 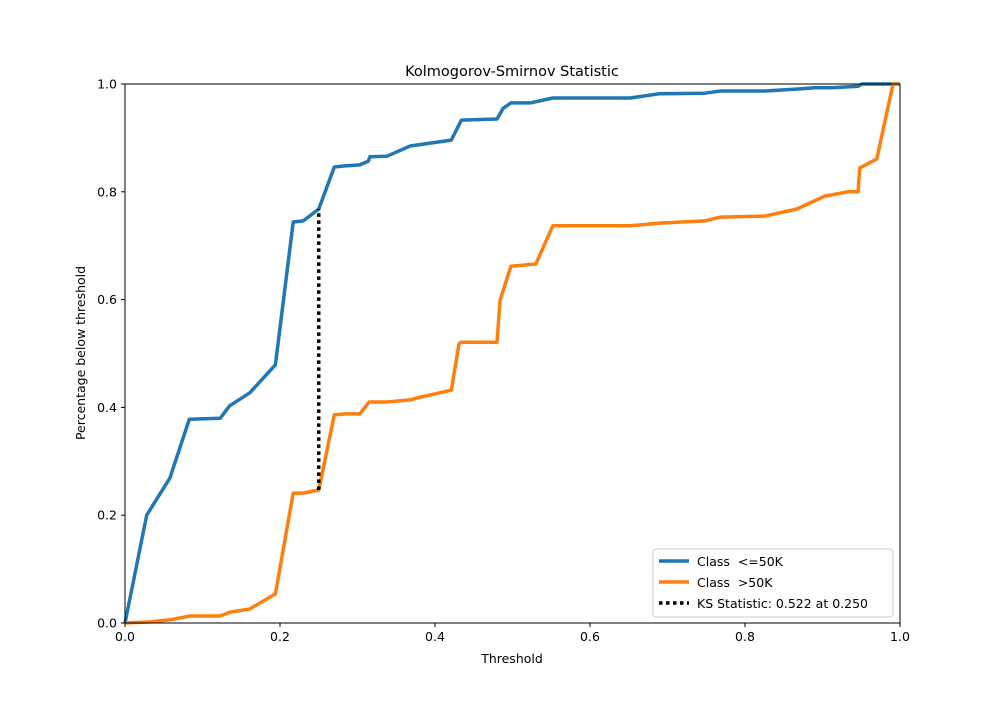 I want to click on x-tick-label: 0.0, so click(x=125, y=636).